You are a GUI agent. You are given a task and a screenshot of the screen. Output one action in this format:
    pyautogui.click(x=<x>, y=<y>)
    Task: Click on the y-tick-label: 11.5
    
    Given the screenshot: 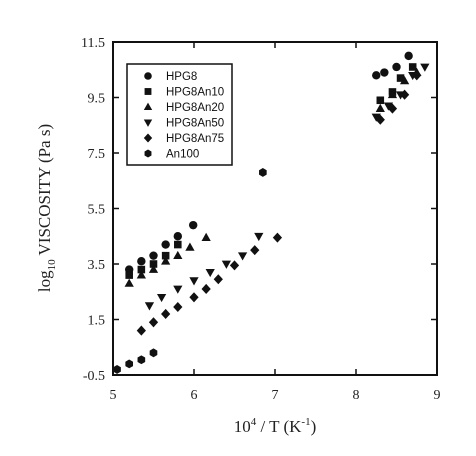 What is the action you would take?
    pyautogui.click(x=93, y=43)
    